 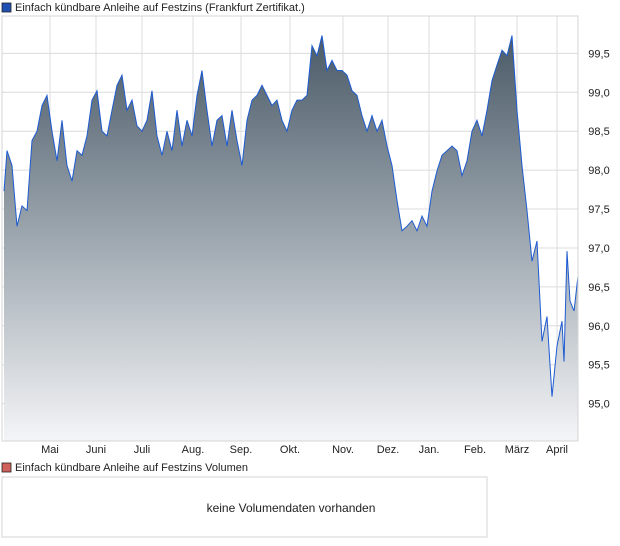 What do you see at coordinates (598, 366) in the screenshot?
I see `y-tick-label: 95,5` at bounding box center [598, 366].